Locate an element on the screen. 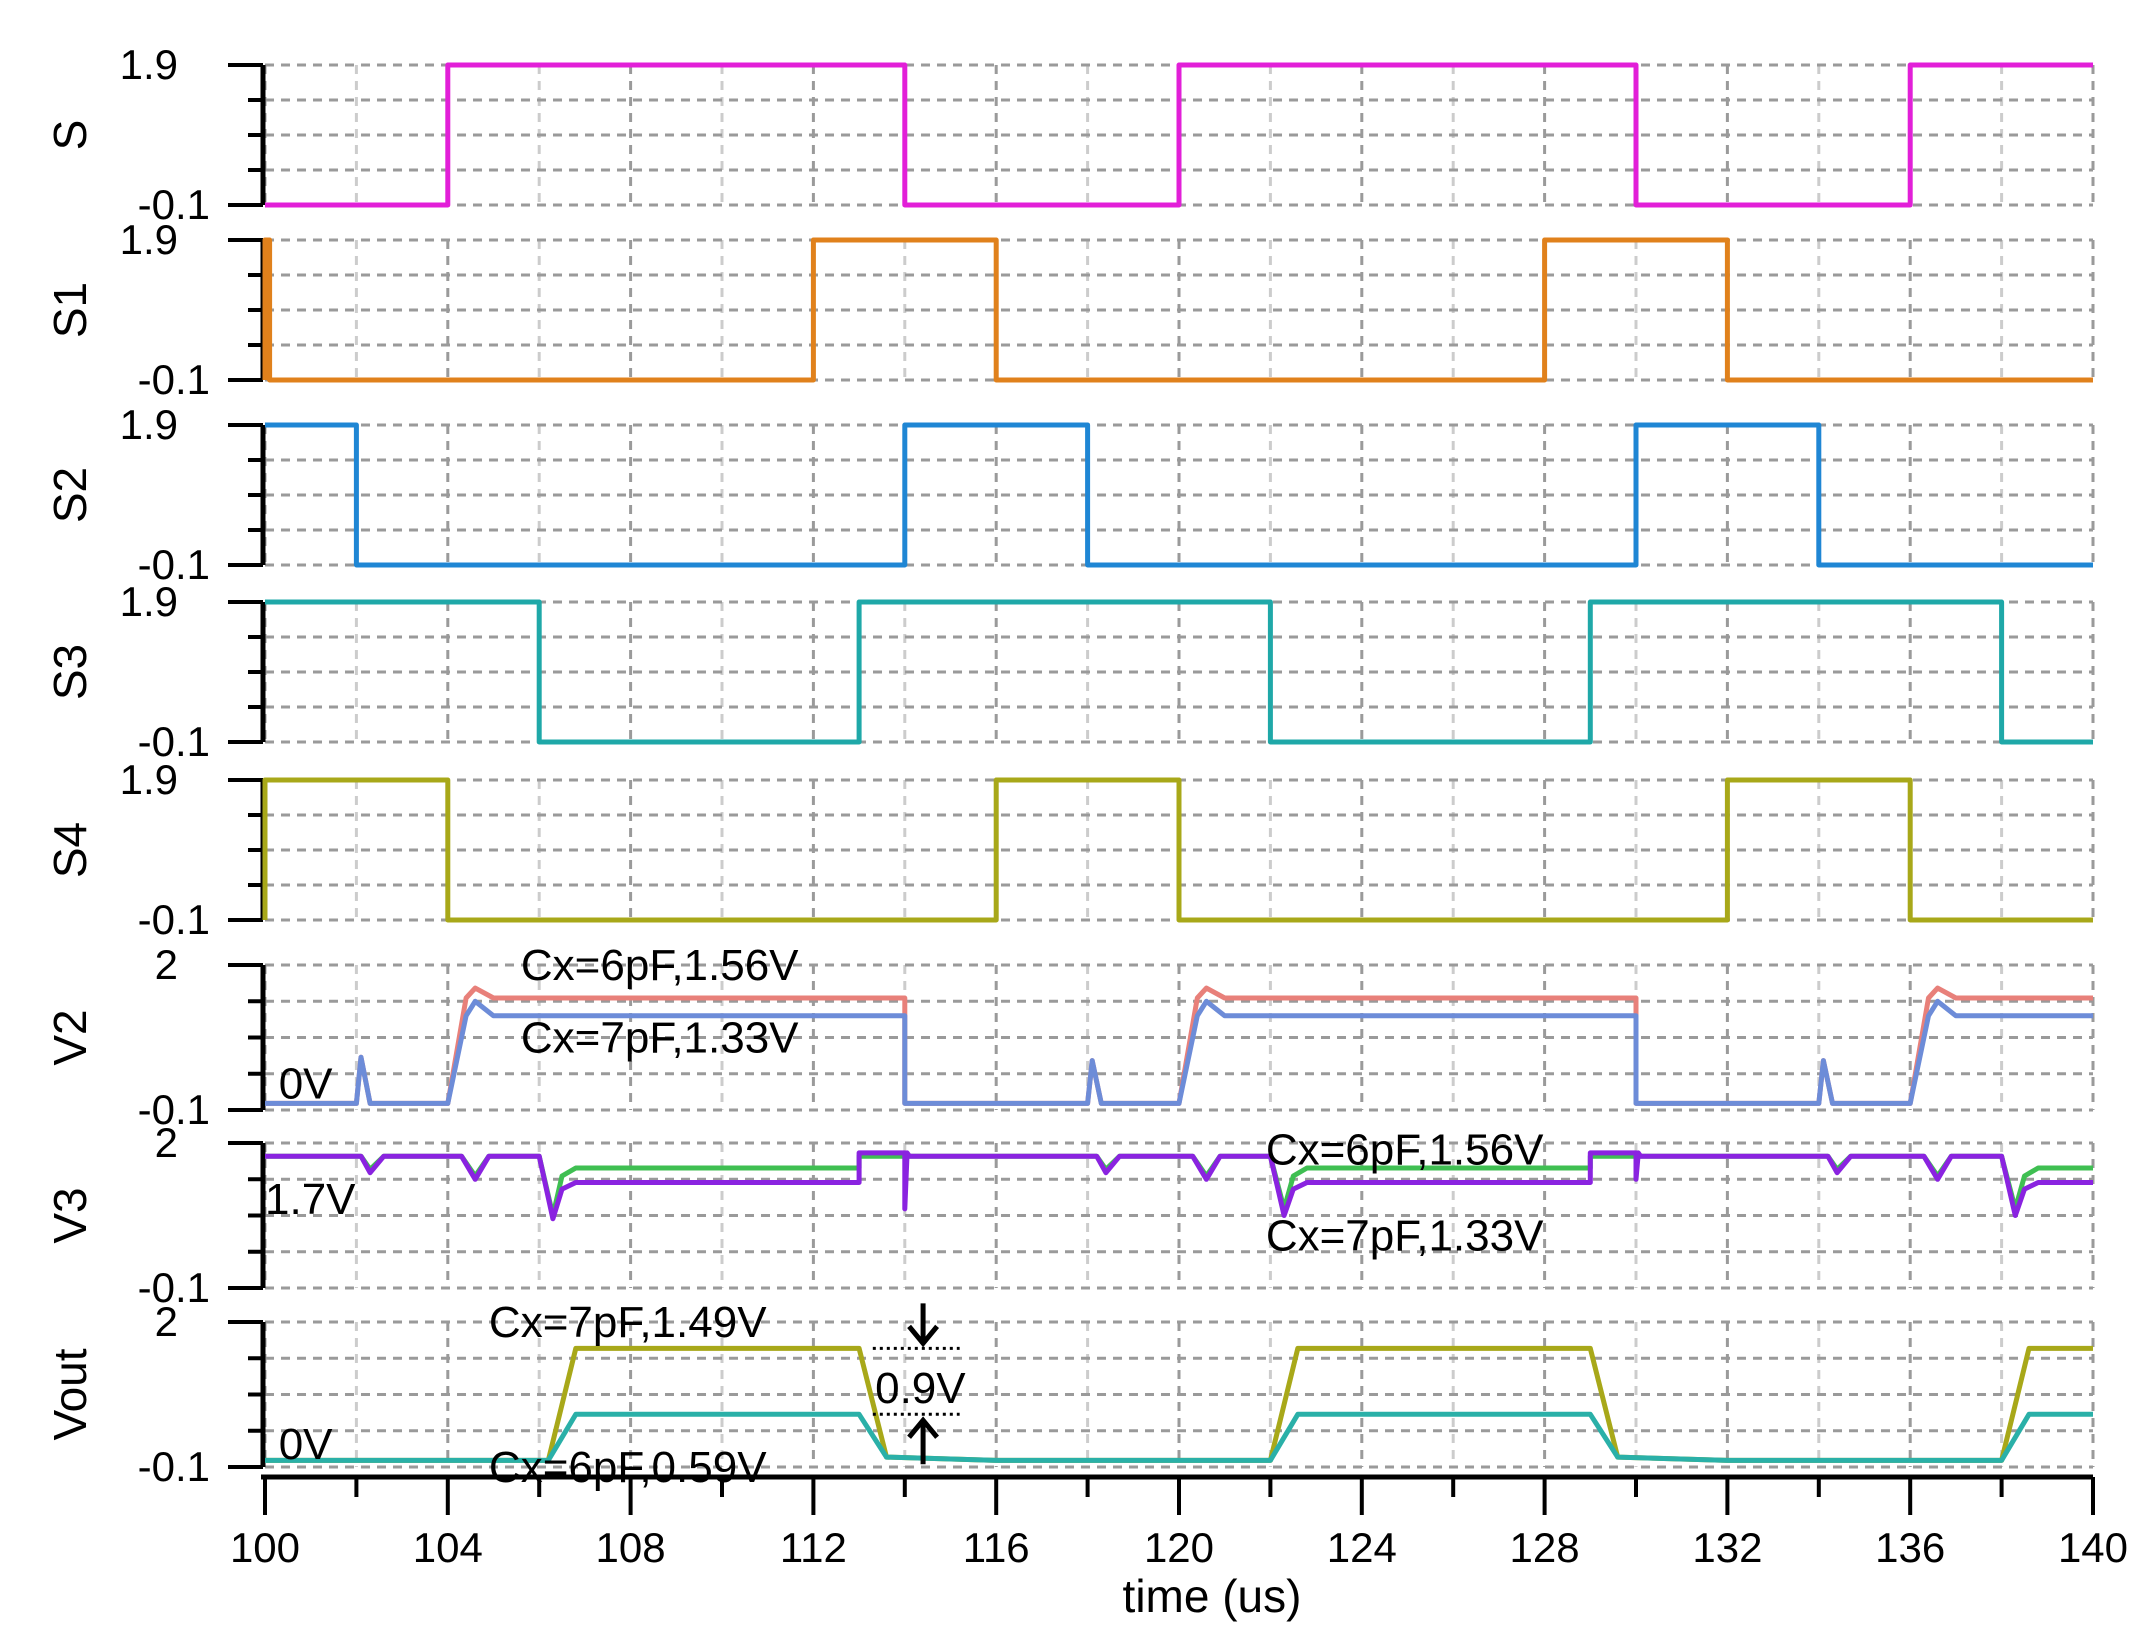 The image size is (2146, 1633). y-axis-label: V2 is located at coordinates (70, 1037).